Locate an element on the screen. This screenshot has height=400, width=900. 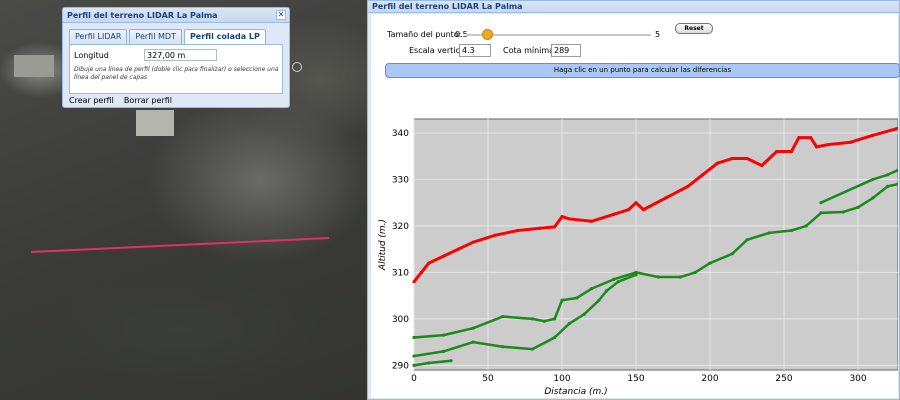
vertical-scale-label: Escala vertical: is located at coordinates (439, 50).